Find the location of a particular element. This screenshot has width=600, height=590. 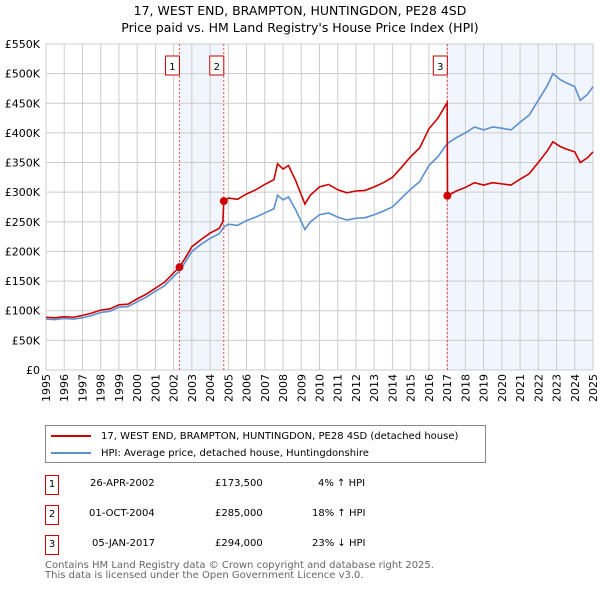

y-tick-label: £550K is located at coordinates (23, 44).